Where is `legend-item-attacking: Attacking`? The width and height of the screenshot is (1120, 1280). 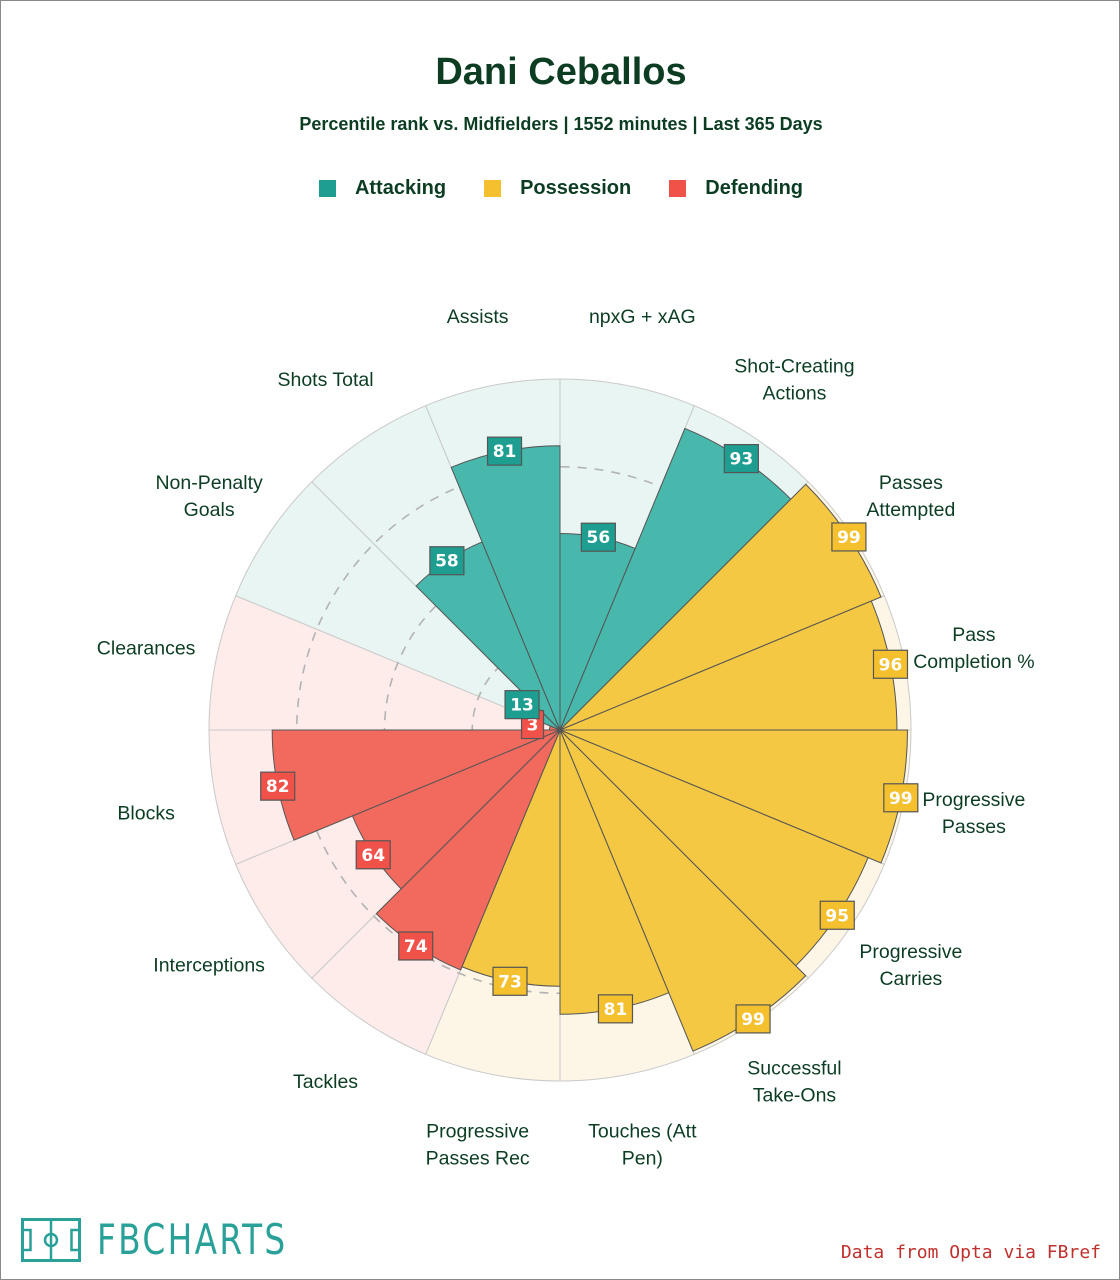 legend-item-attacking: Attacking is located at coordinates (382, 188).